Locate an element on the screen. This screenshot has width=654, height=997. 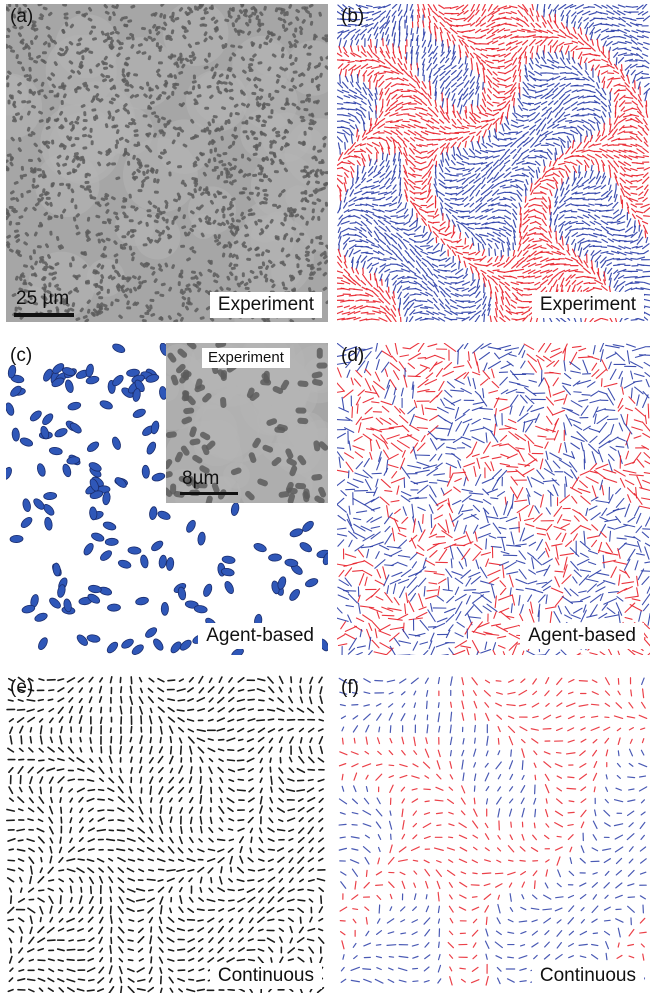
panel-label: (c) is located at coordinates (21, 355).